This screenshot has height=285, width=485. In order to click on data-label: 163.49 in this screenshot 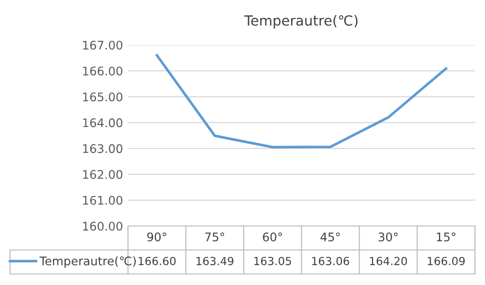, I will do `click(215, 261)`.